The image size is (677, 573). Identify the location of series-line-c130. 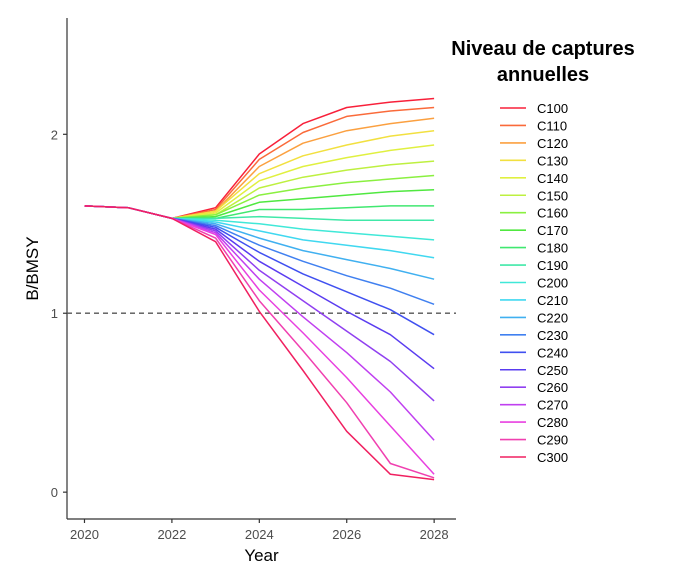
(259, 174).